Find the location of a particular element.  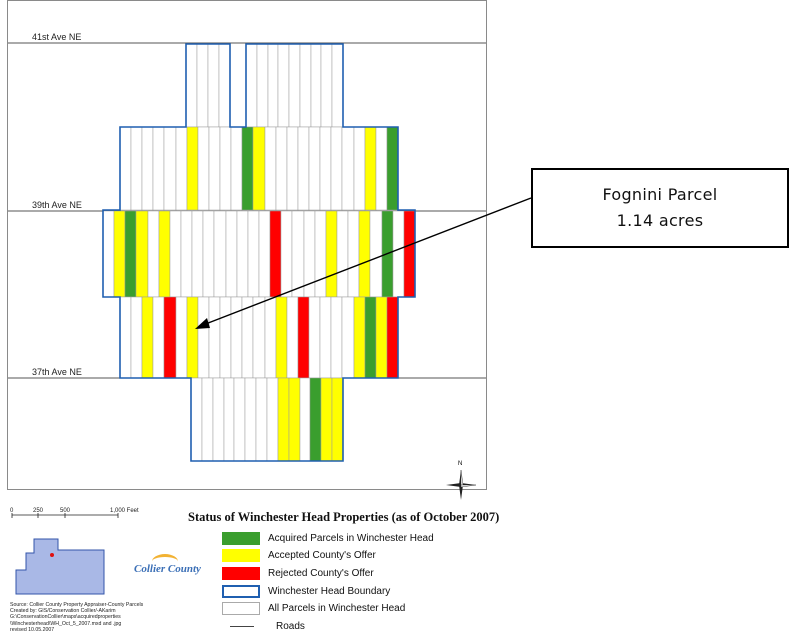

callout-line-1: Fognini Parcel is located at coordinates (660, 194).